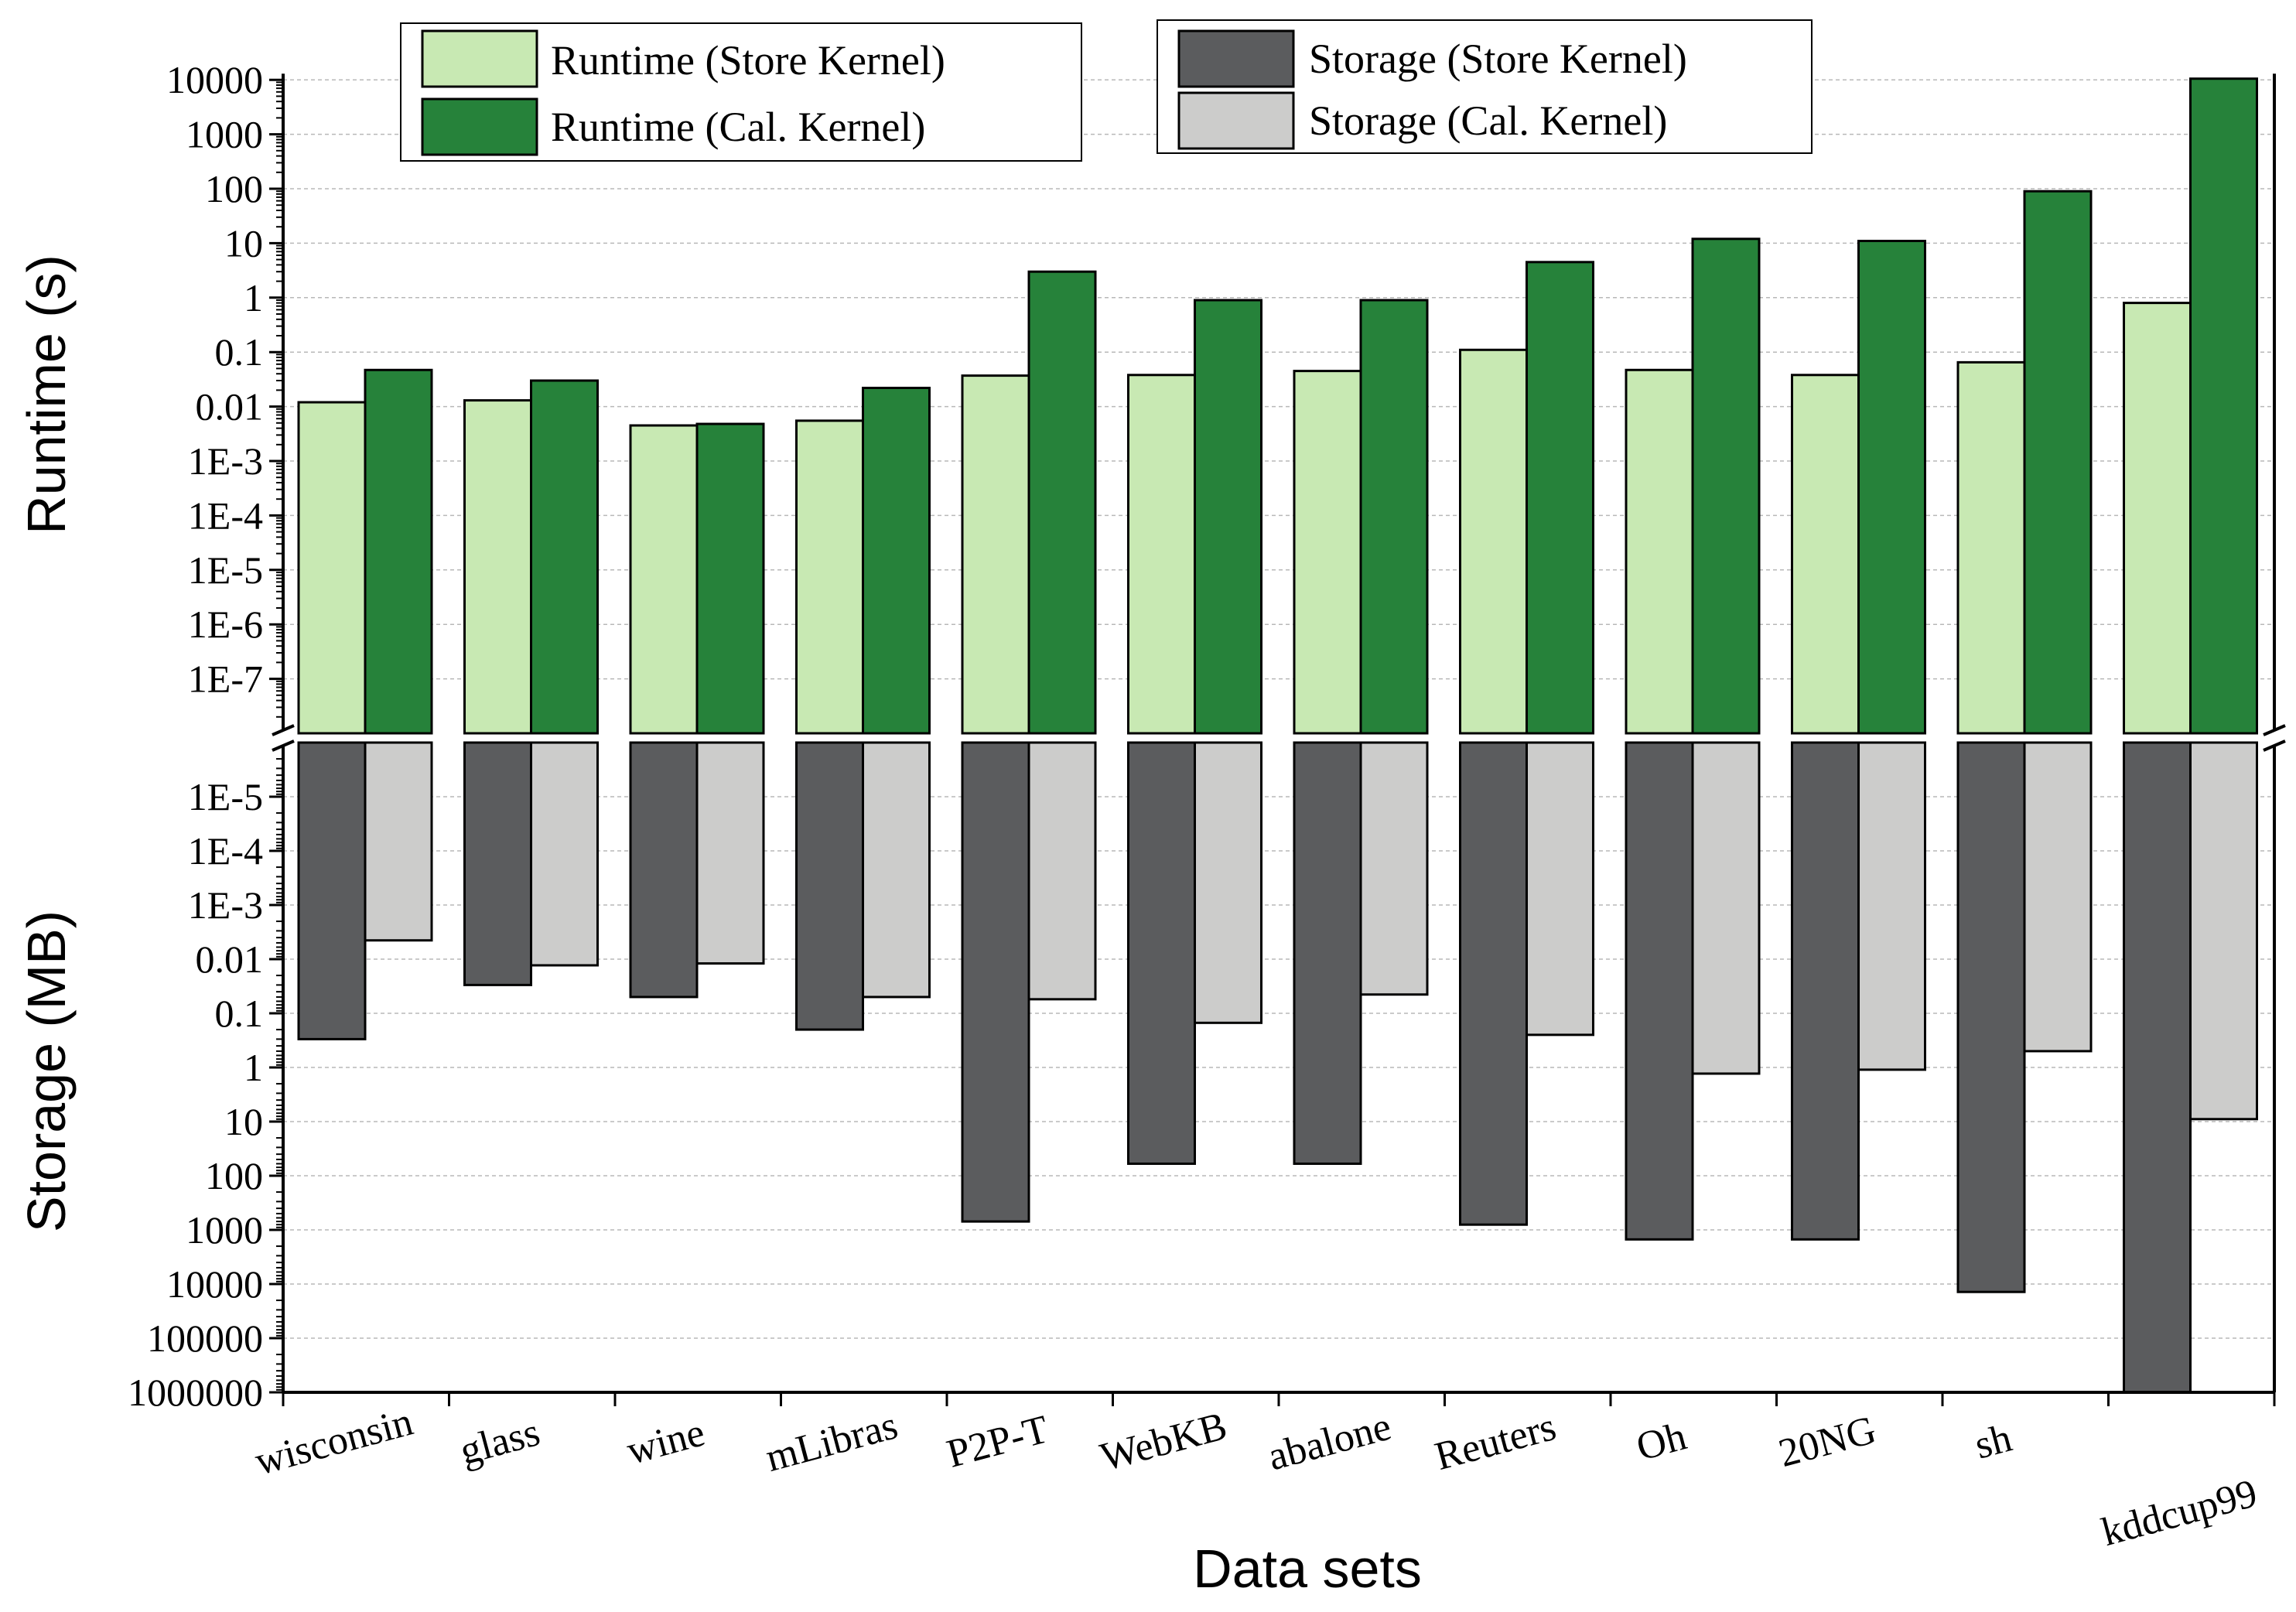 The width and height of the screenshot is (2296, 1612). Describe the element at coordinates (664, 580) in the screenshot. I see `bar-runtime-store-wine` at that location.